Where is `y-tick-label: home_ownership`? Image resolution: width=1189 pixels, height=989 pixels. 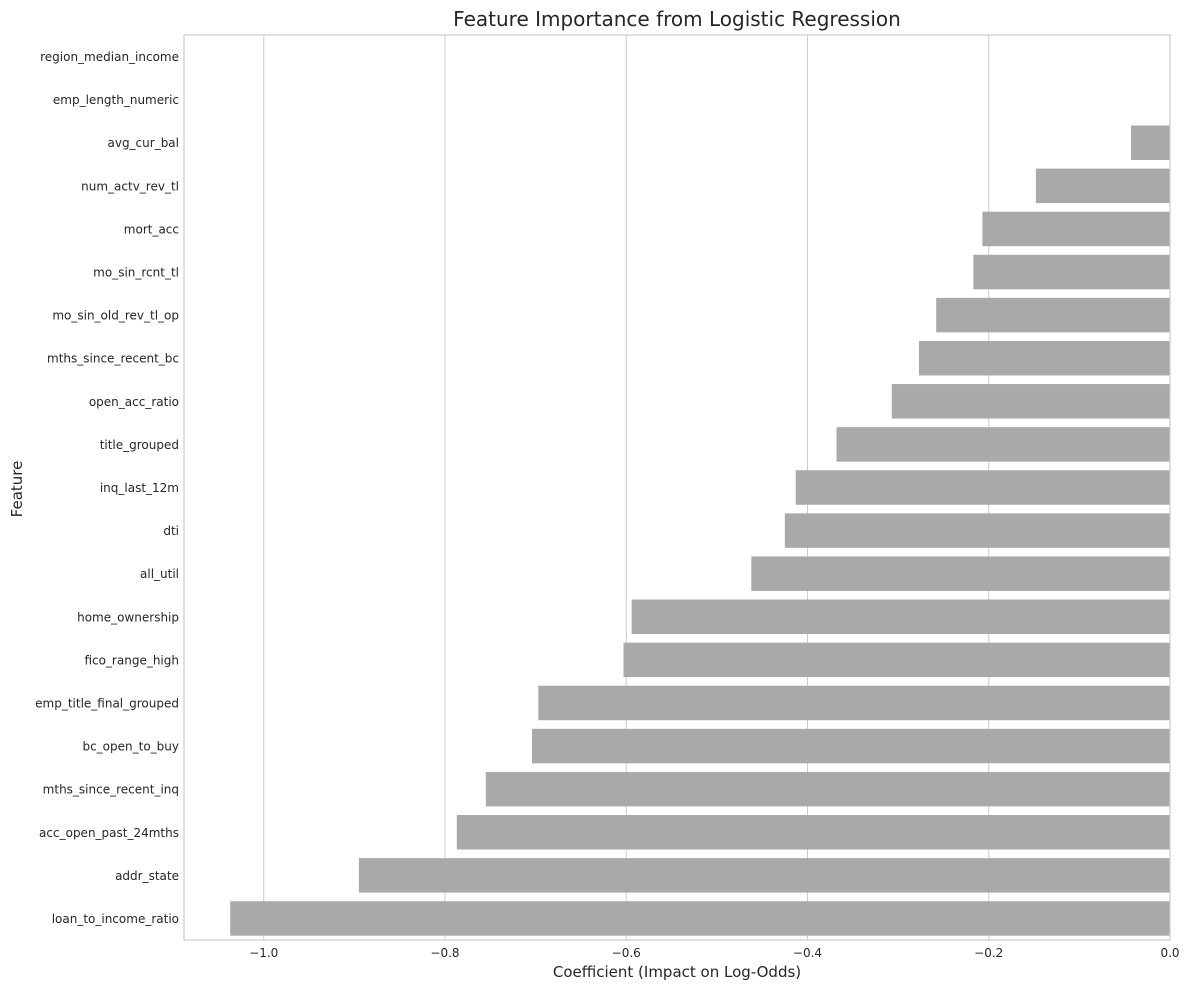
y-tick-label: home_ownership is located at coordinates (128, 617).